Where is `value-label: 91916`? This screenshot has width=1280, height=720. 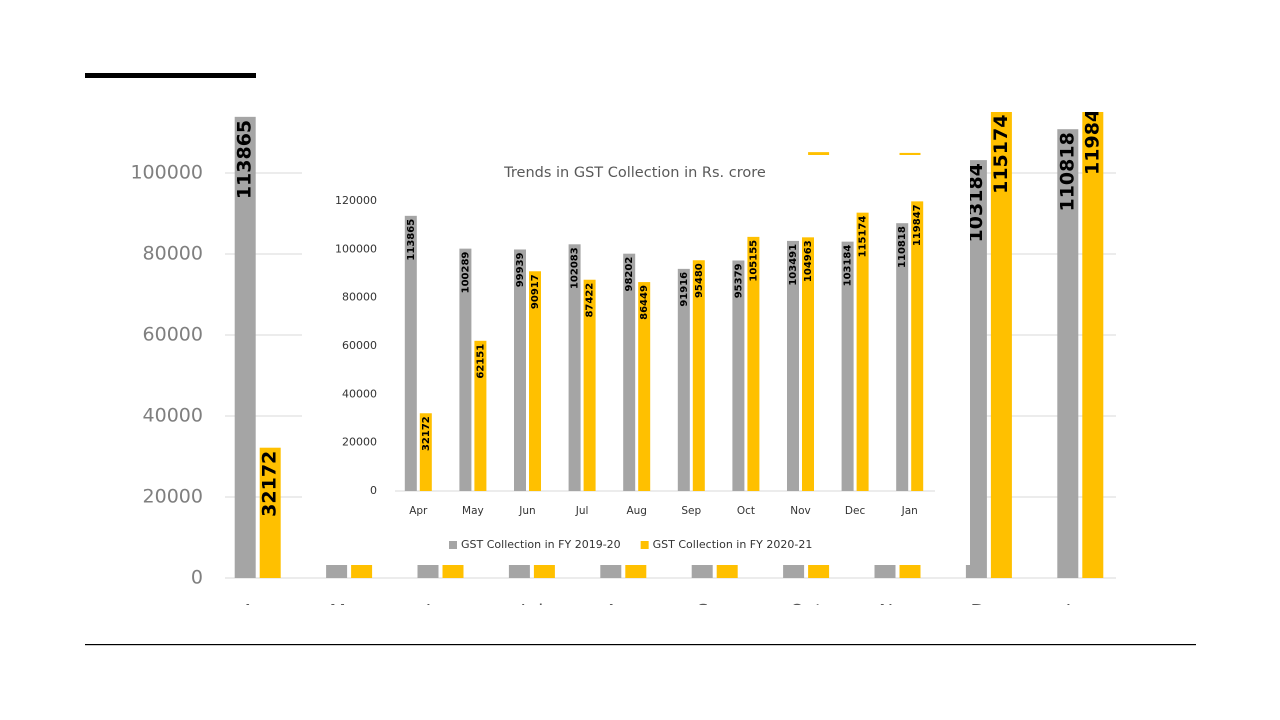 value-label: 91916 is located at coordinates (684, 289).